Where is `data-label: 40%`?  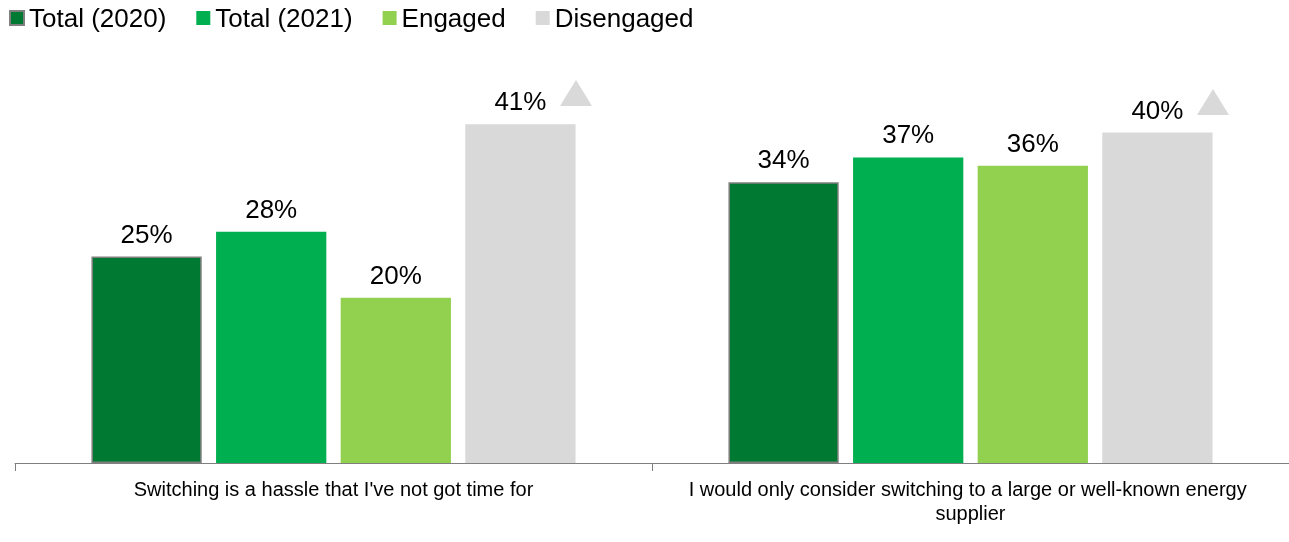 data-label: 40% is located at coordinates (1157, 109).